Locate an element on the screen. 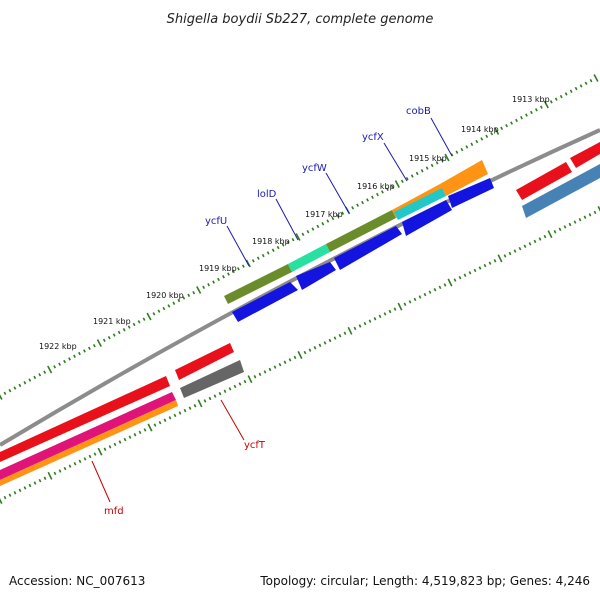 Image resolution: width=600 pixels, height=600 pixels. gene-cyan is located at coordinates (420, 204).